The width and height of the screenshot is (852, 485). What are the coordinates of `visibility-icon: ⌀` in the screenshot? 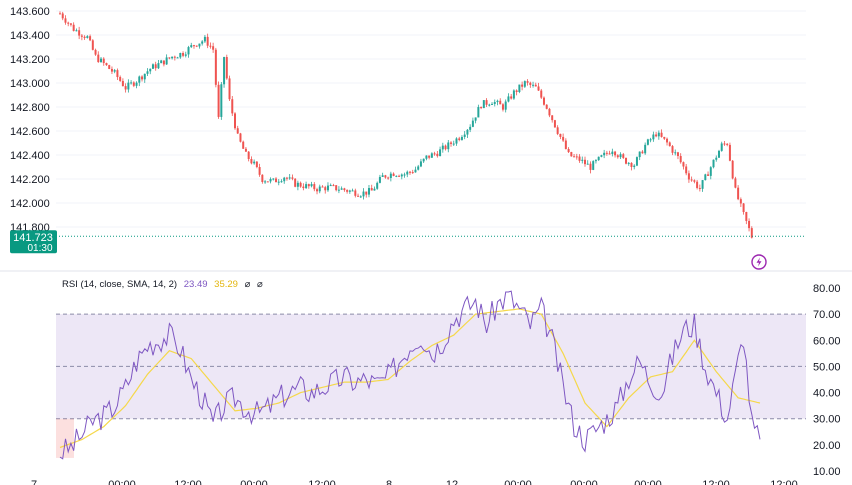 It's located at (248, 284).